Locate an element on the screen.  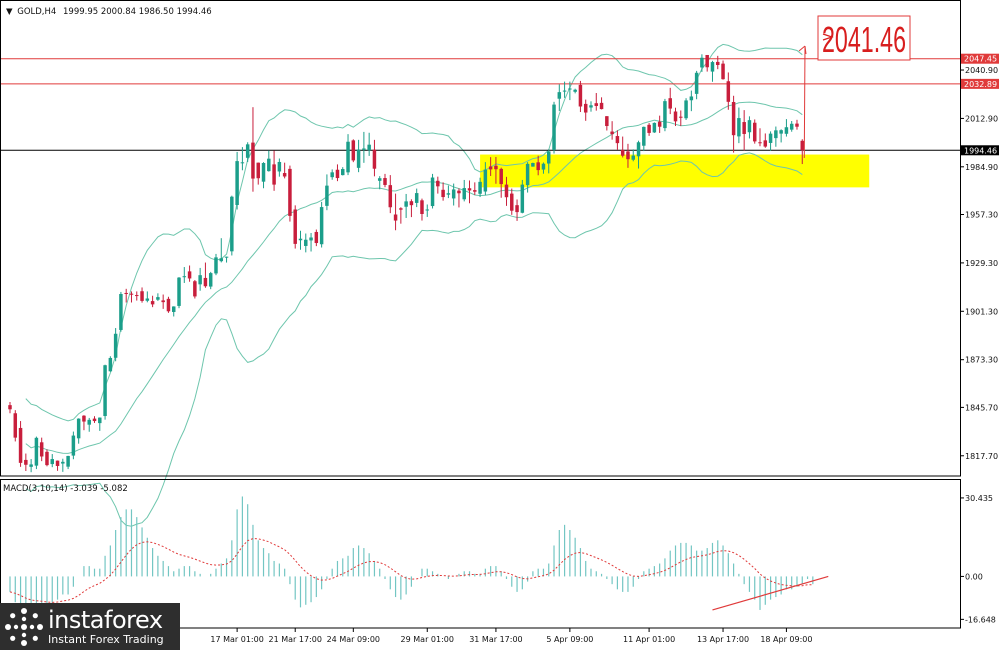
brand-logo: instaforex Instant Forex Trading is located at coordinates (90, 626).